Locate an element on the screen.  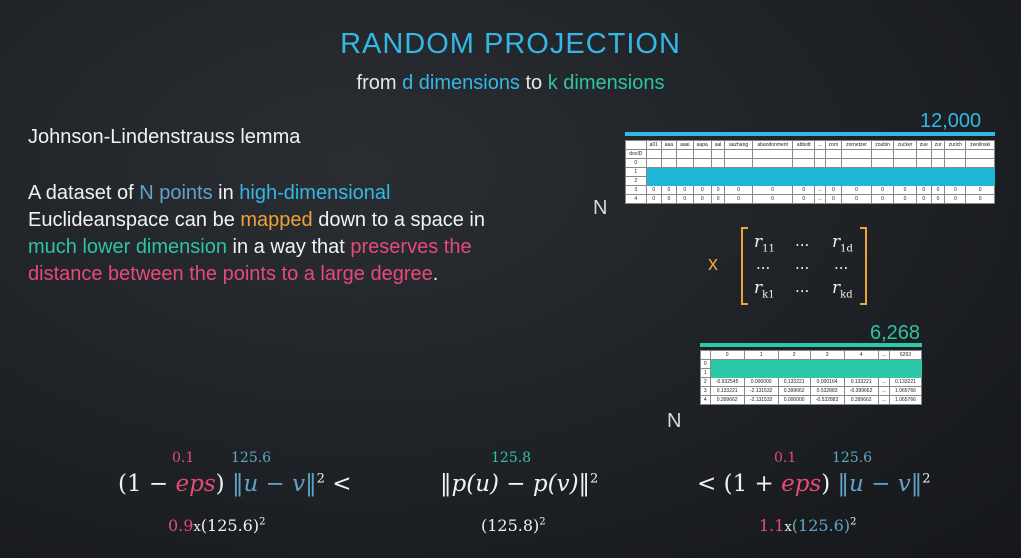
paragraph-segment: down to a space in is located at coordinates (398, 220).